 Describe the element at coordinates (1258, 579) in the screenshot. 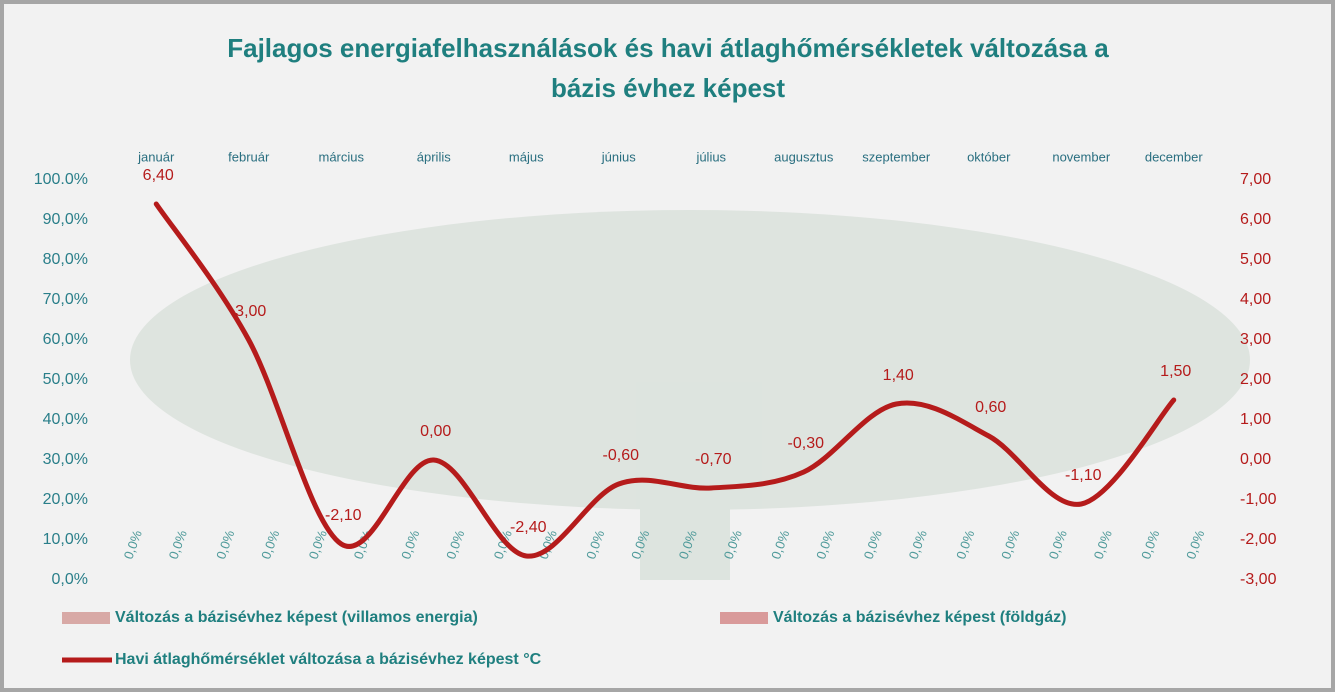

I see `y2-tick-label: -3,00` at that location.